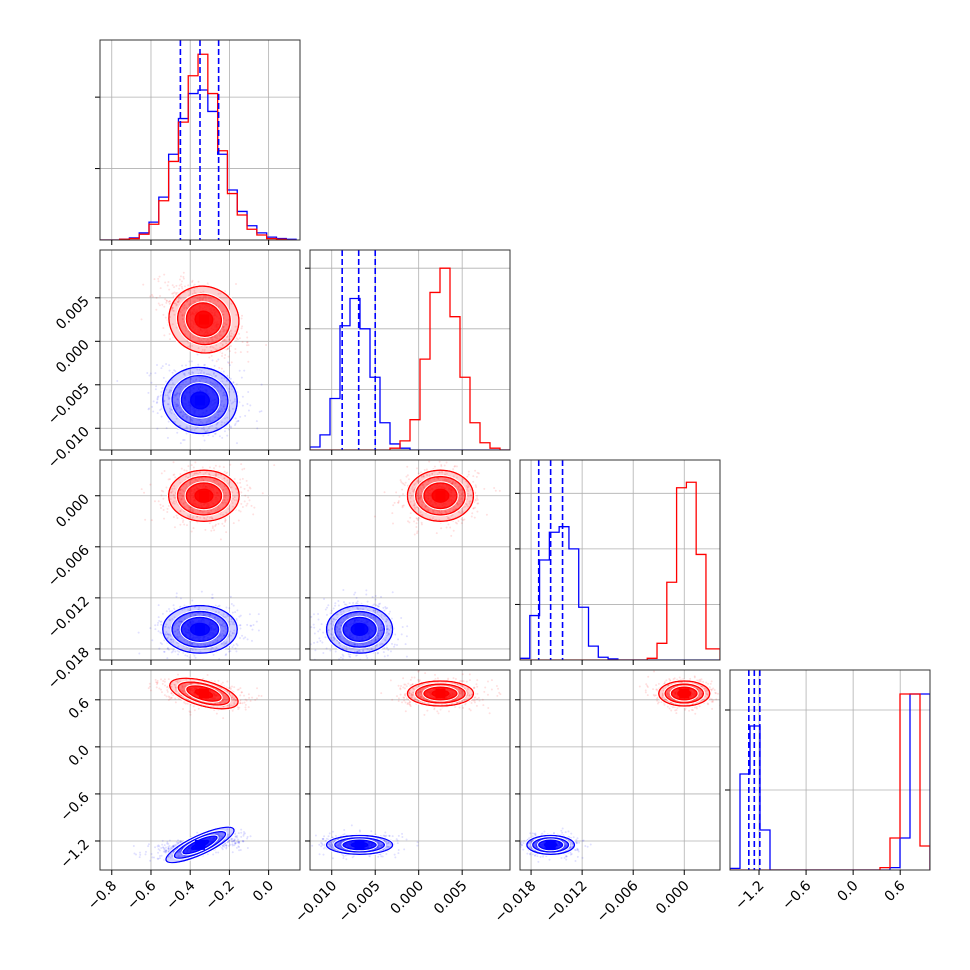  Describe the element at coordinates (200, 400) in the screenshot. I see `contour-highlight` at that location.